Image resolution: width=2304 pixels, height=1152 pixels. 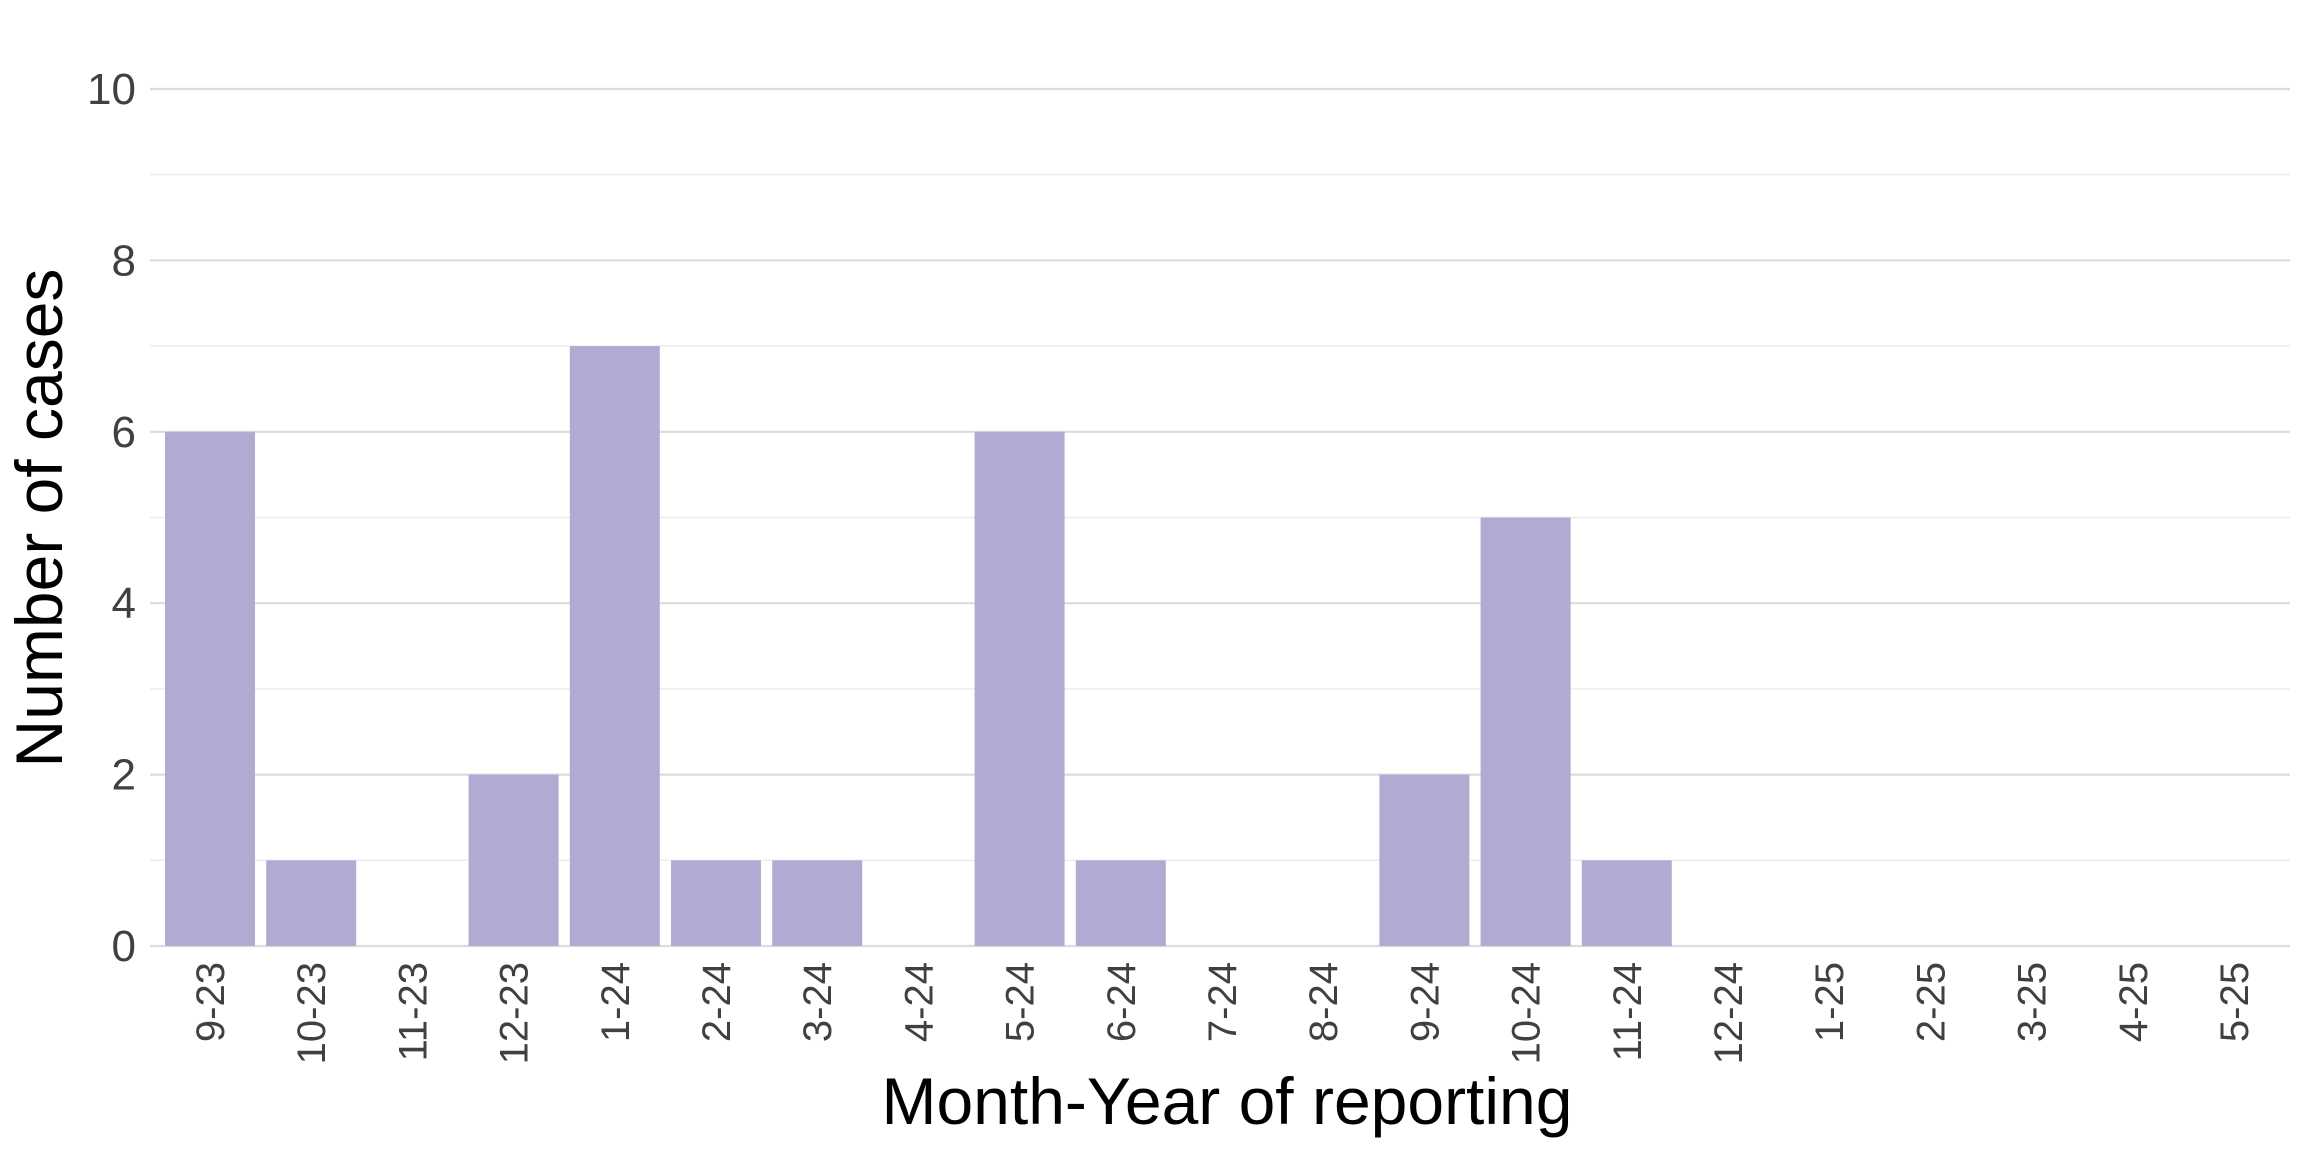 I want to click on y-tick-label: 6, so click(x=124, y=432).